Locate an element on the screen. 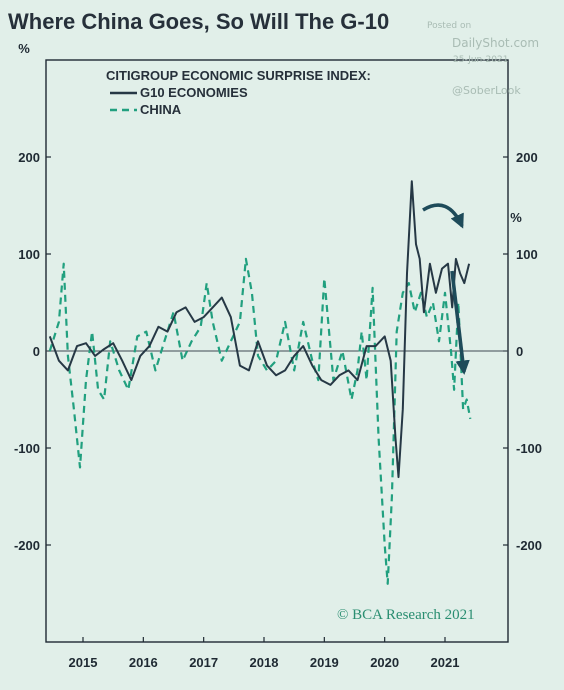  x-tick-label: 2017 is located at coordinates (203, 662).